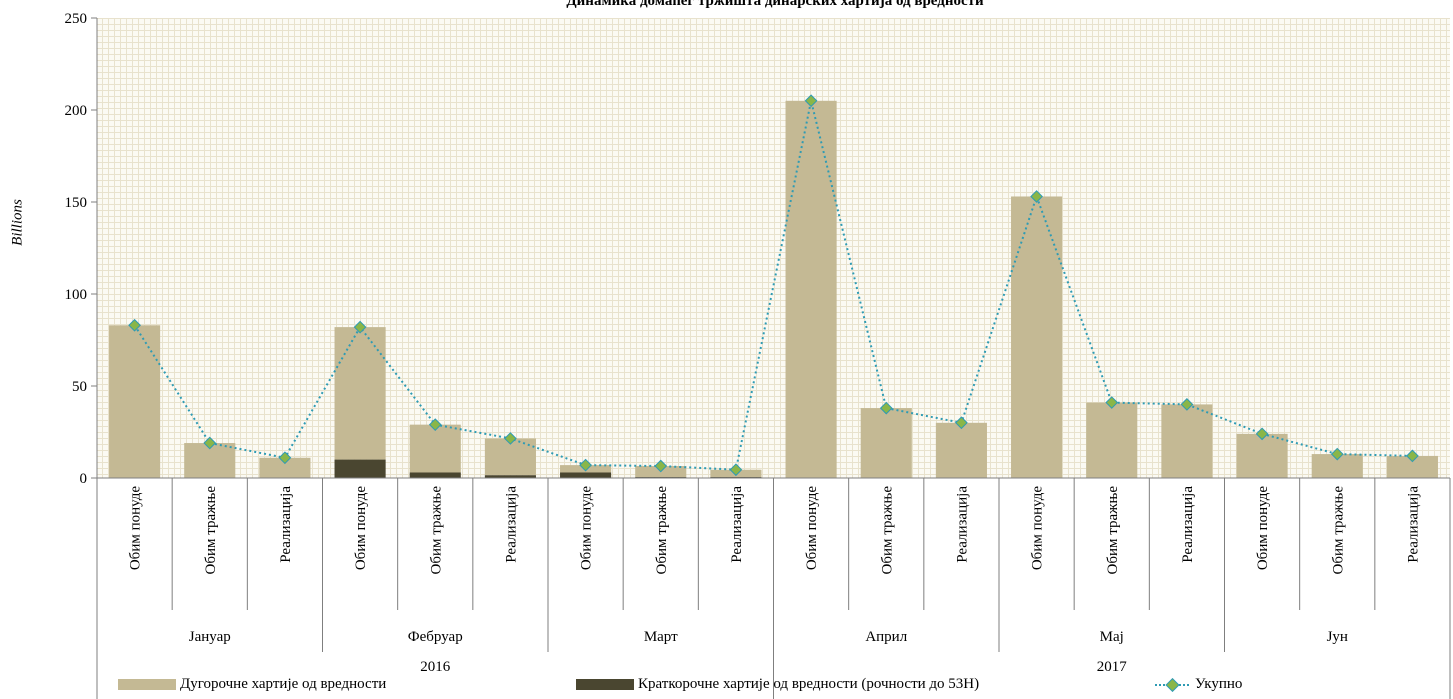 The height and width of the screenshot is (699, 1453). I want to click on y-tick-label: 50, so click(79, 387).